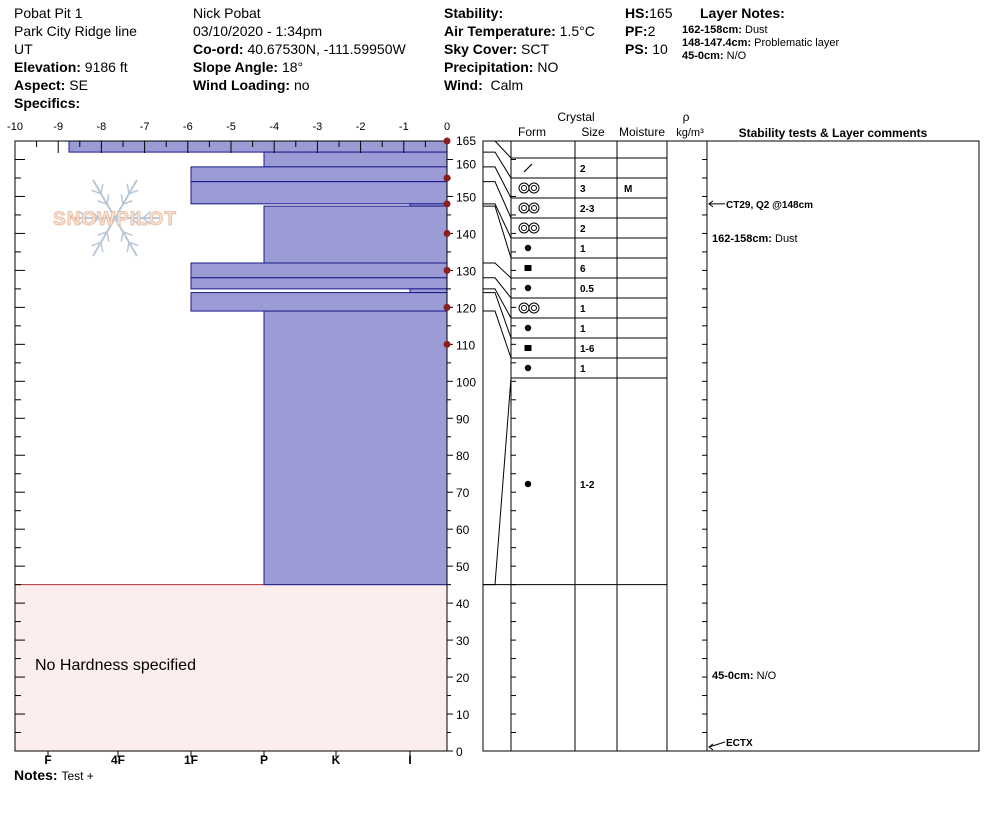 The width and height of the screenshot is (994, 840). Describe the element at coordinates (714, 56) in the screenshot. I see `layer-note: 45-0cm: N/O` at that location.